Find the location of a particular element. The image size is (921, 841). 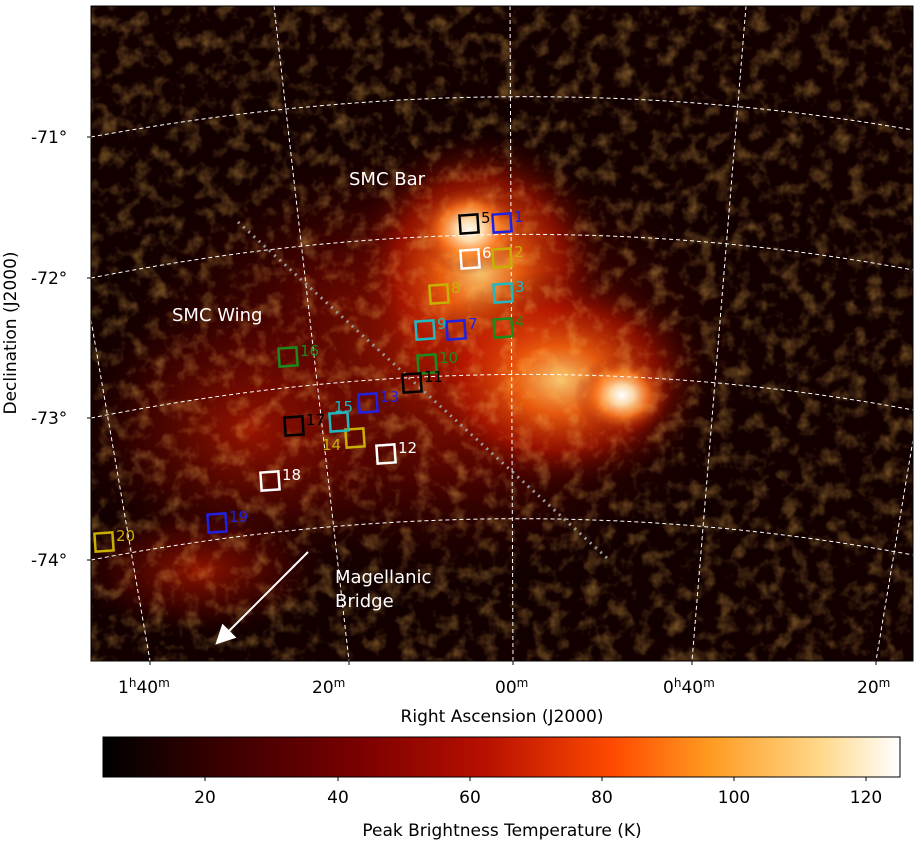

field-label: 5 is located at coordinates (486, 218).